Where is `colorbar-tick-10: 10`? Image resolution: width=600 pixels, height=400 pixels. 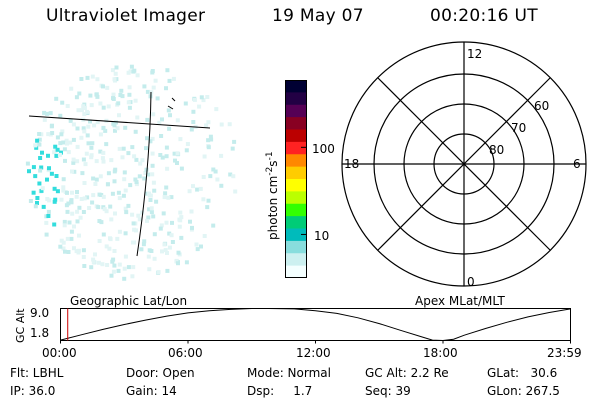
colorbar-tick-10: 10 is located at coordinates (322, 236).